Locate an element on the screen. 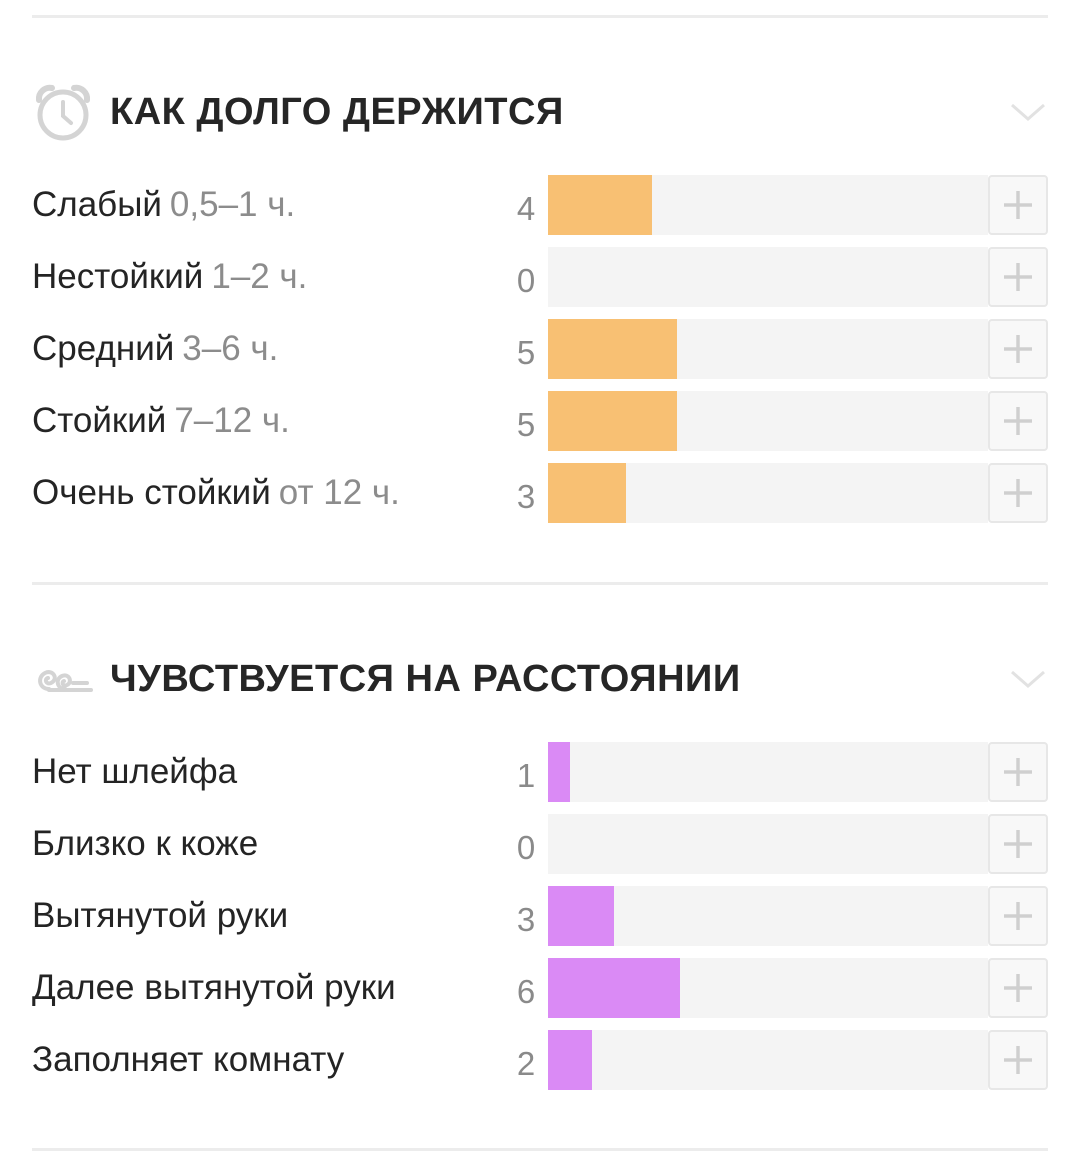 The height and width of the screenshot is (1158, 1080). row-sublabel: 3–6 ч. is located at coordinates (230, 348).